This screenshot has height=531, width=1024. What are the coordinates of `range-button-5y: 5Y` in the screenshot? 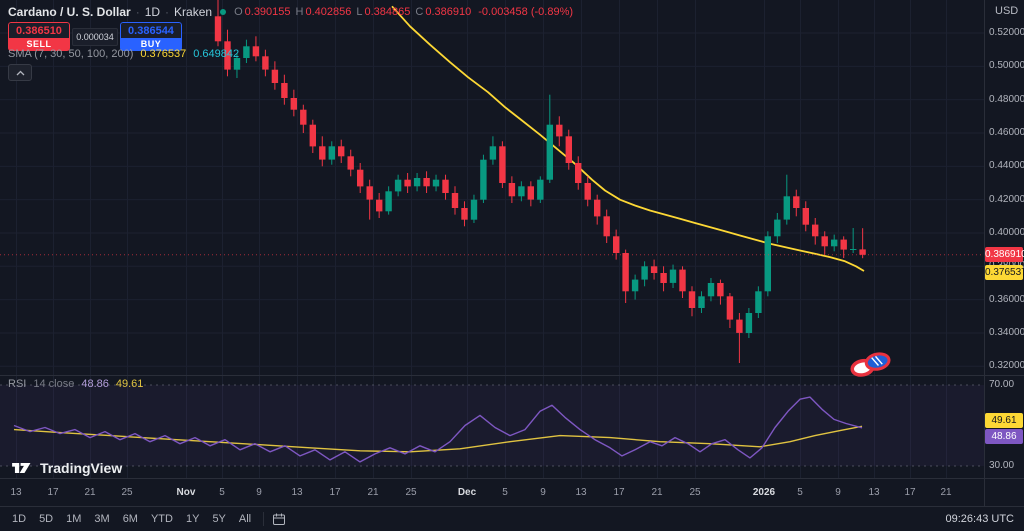 It's located at (218, 519).